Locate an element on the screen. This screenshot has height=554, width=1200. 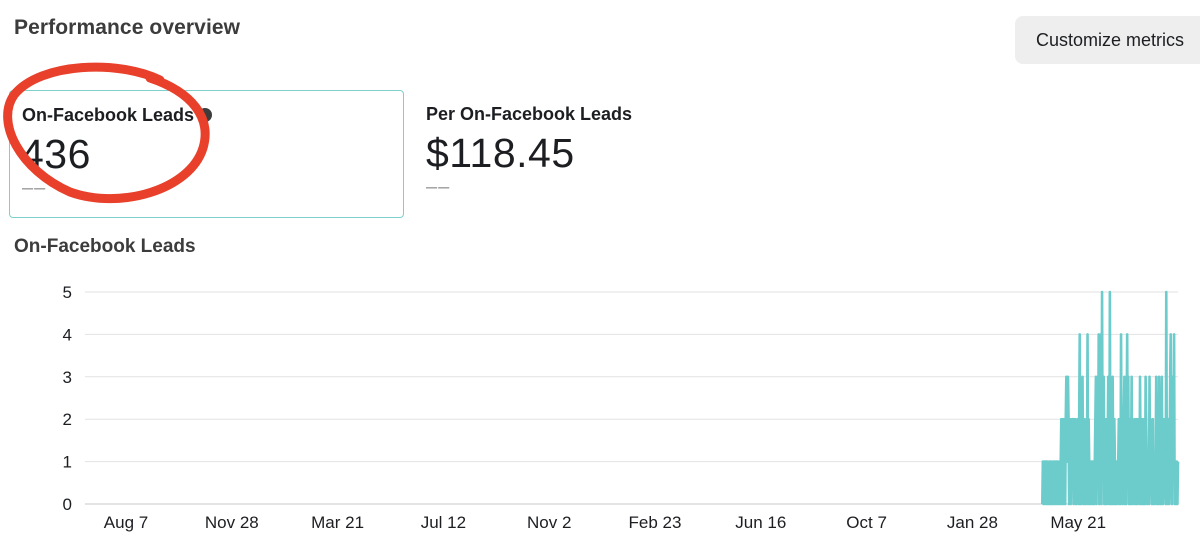
y-tick-label: 4 is located at coordinates (67, 334).